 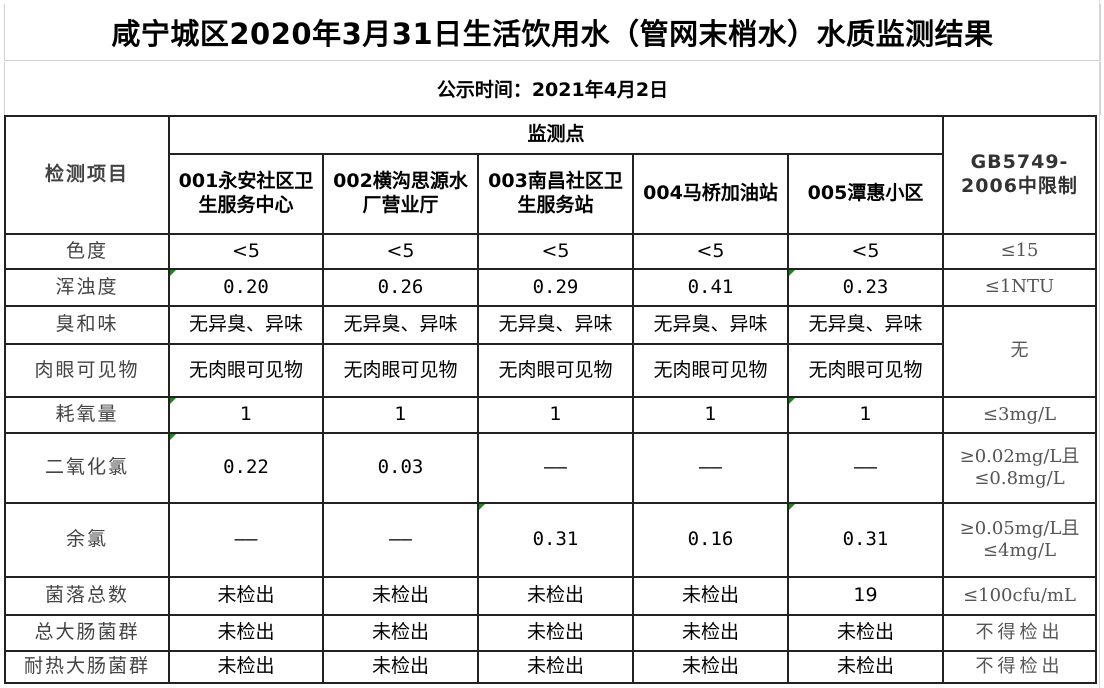 What do you see at coordinates (556, 135) in the screenshot?
I see `header-points-group: 监测点` at bounding box center [556, 135].